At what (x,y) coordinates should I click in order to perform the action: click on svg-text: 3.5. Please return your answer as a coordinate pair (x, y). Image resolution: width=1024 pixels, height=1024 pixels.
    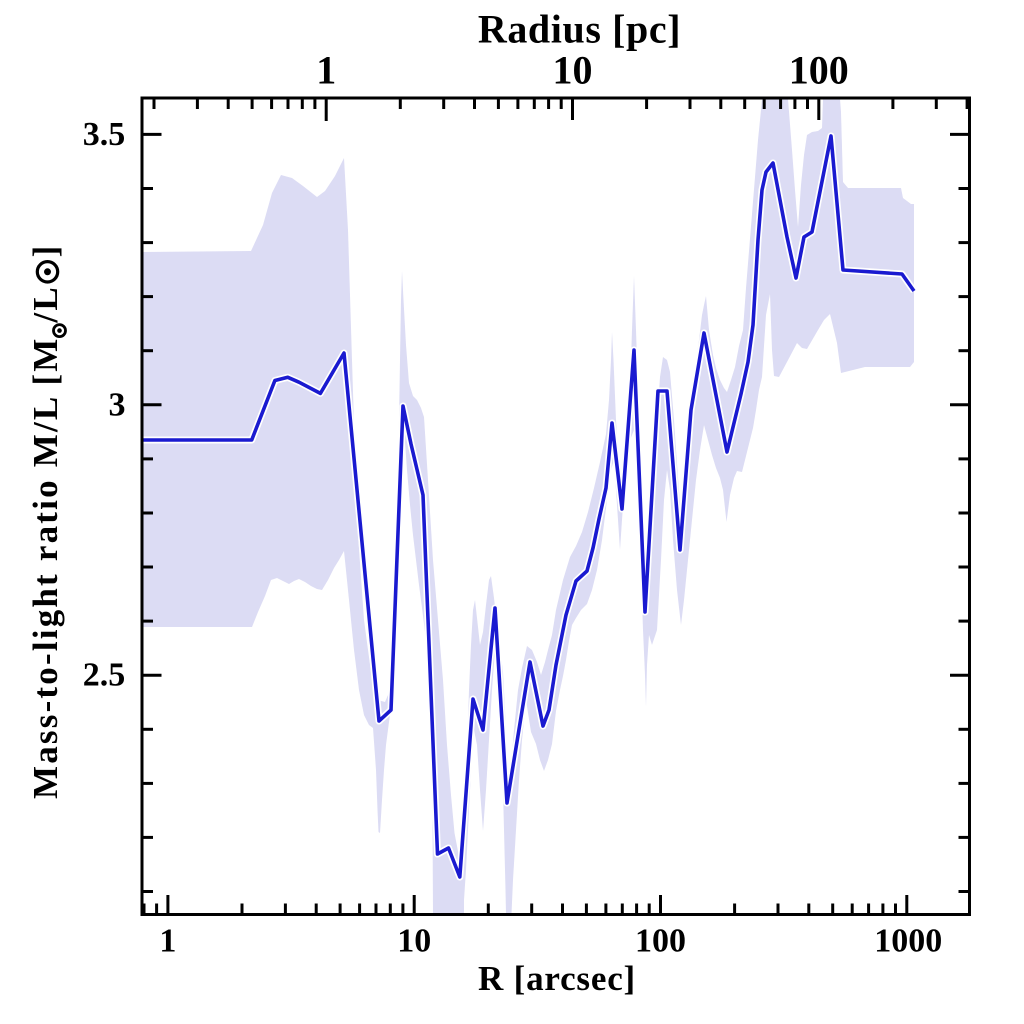
    Looking at the image, I should click on (104, 134).